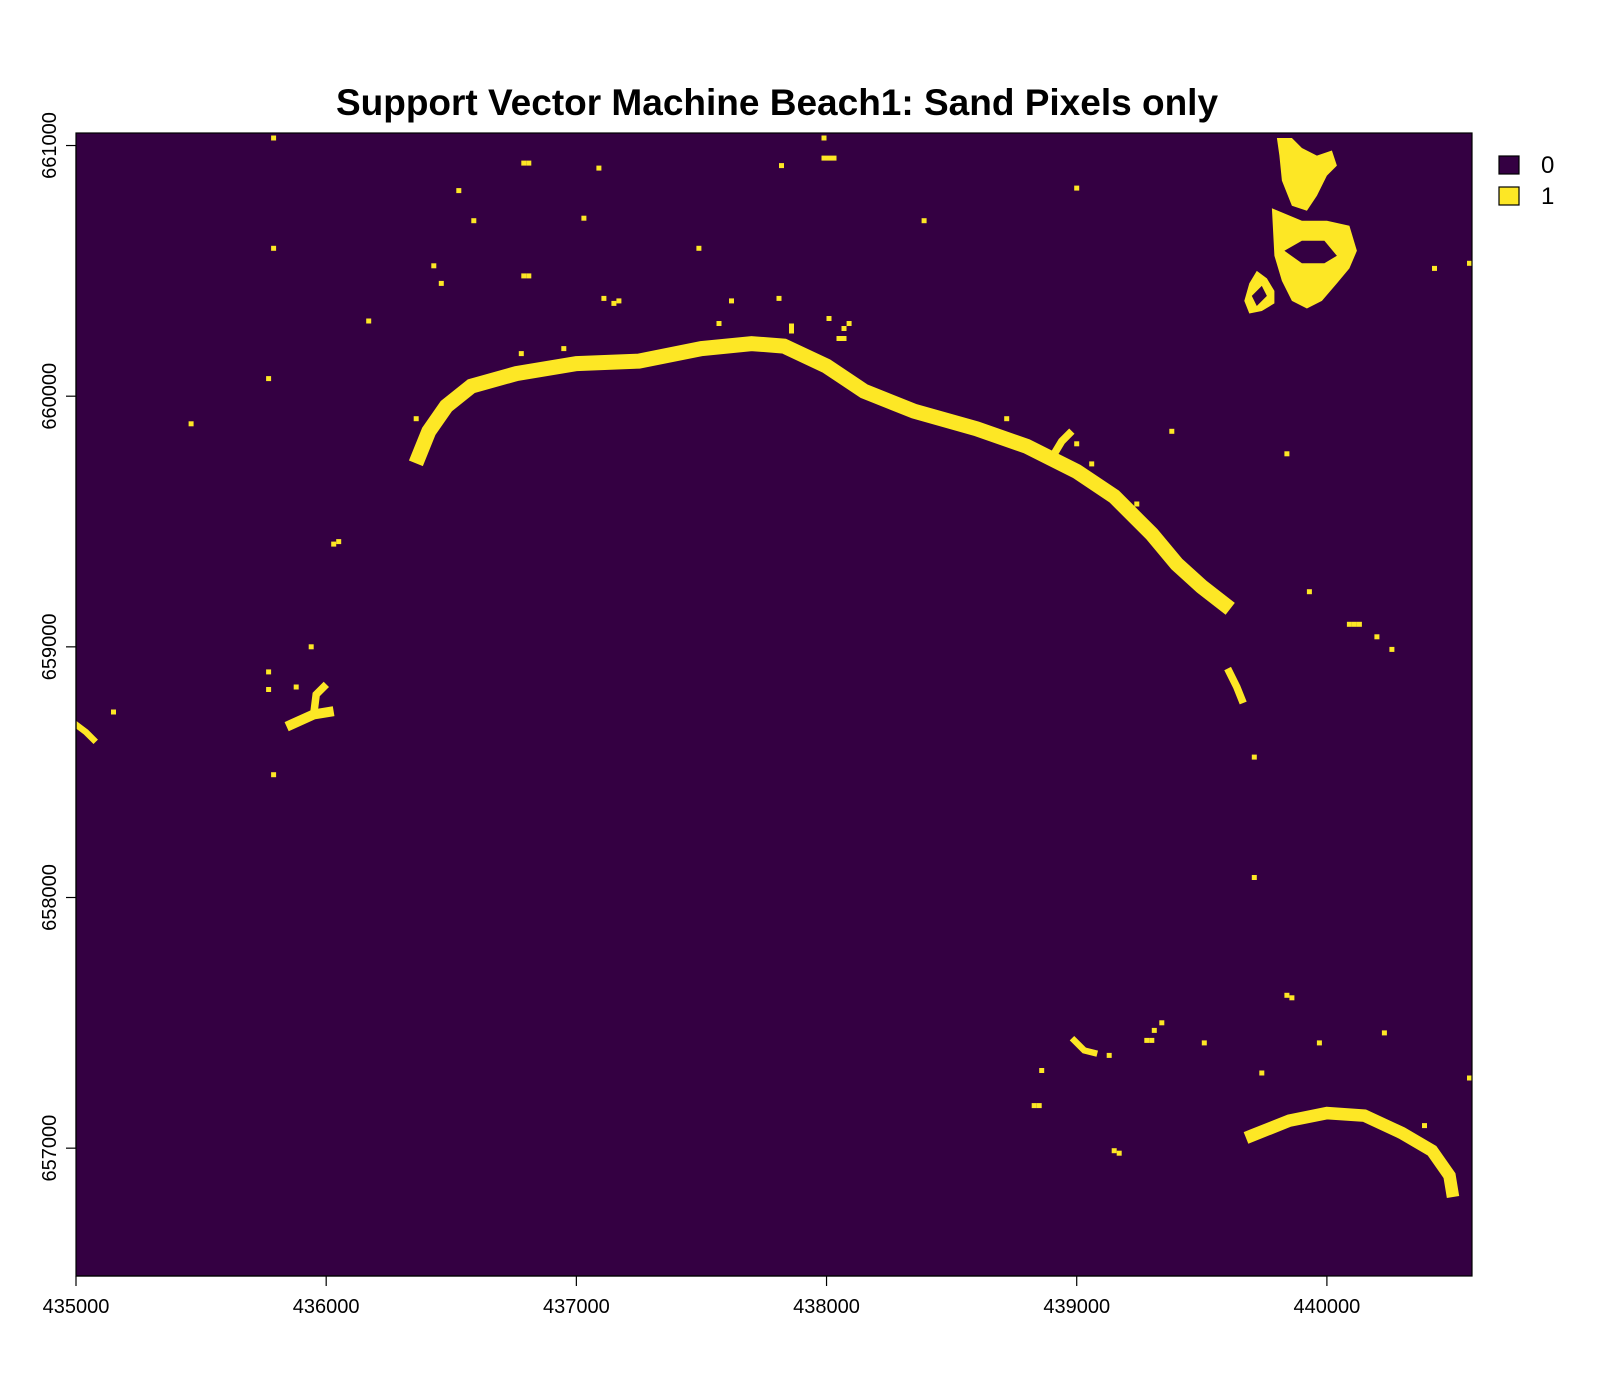  What do you see at coordinates (576, 1307) in the screenshot?
I see `x-tick-label: 437000` at bounding box center [576, 1307].